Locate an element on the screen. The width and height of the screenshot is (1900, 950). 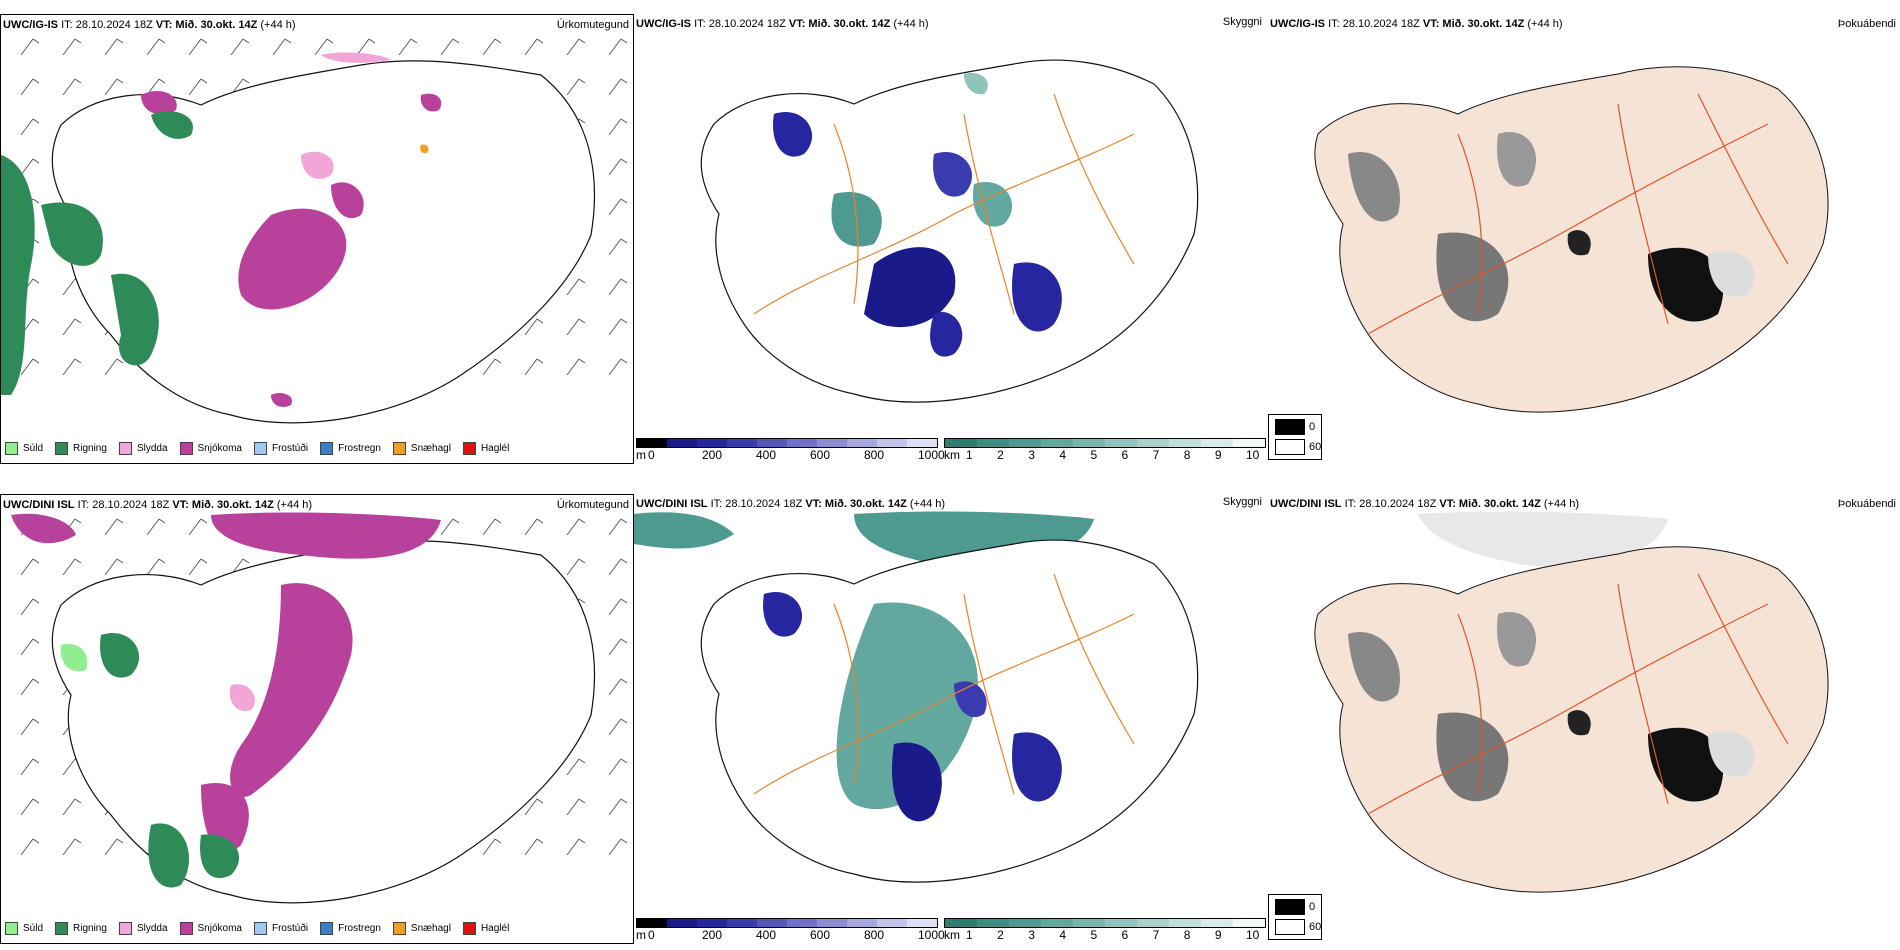
precip-type-label: Úrkomutegund is located at coordinates (592, 505).